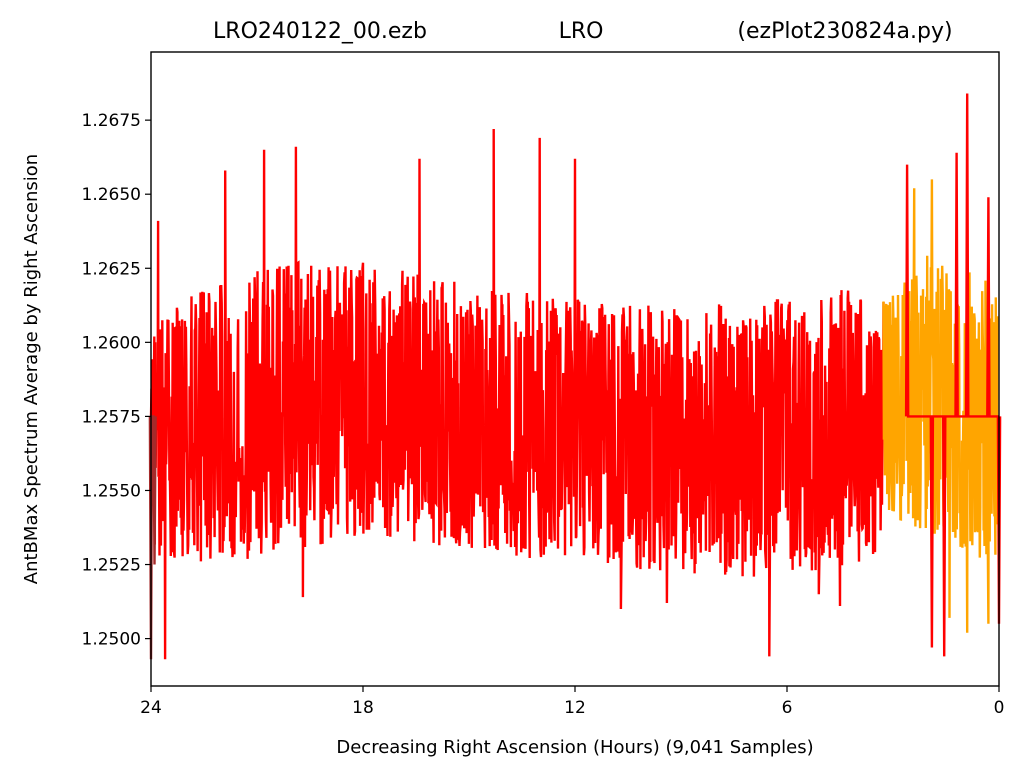  Describe the element at coordinates (575, 708) in the screenshot. I see `x-tick-label: 12` at that location.